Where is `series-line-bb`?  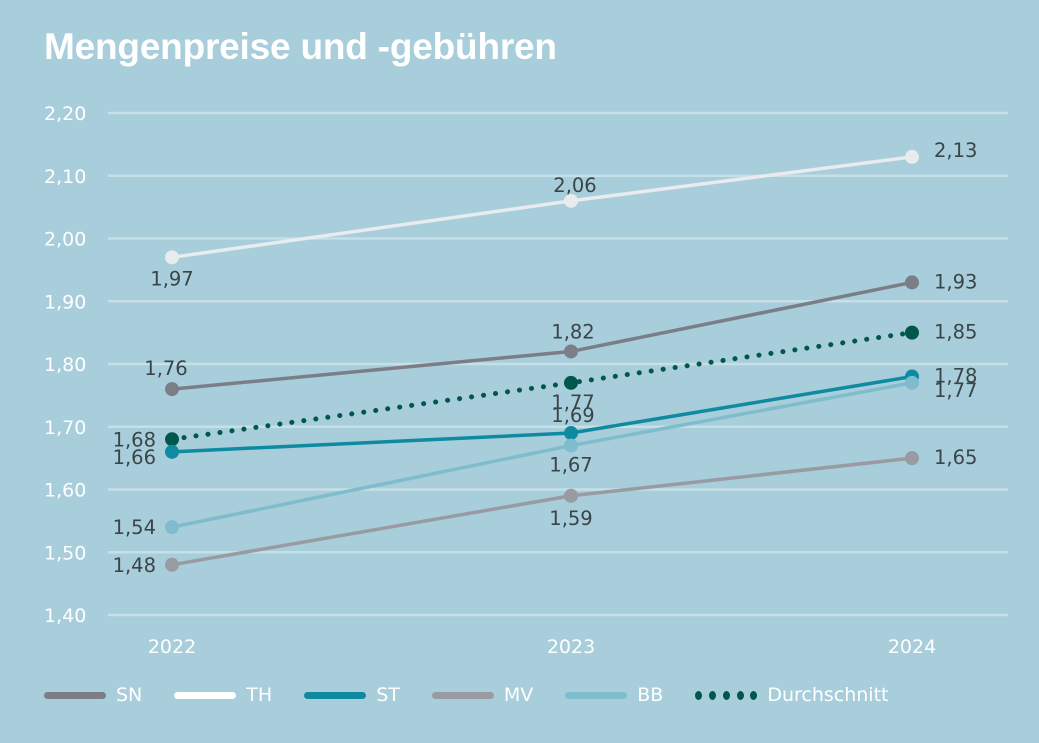 series-line-bb is located at coordinates (542, 455).